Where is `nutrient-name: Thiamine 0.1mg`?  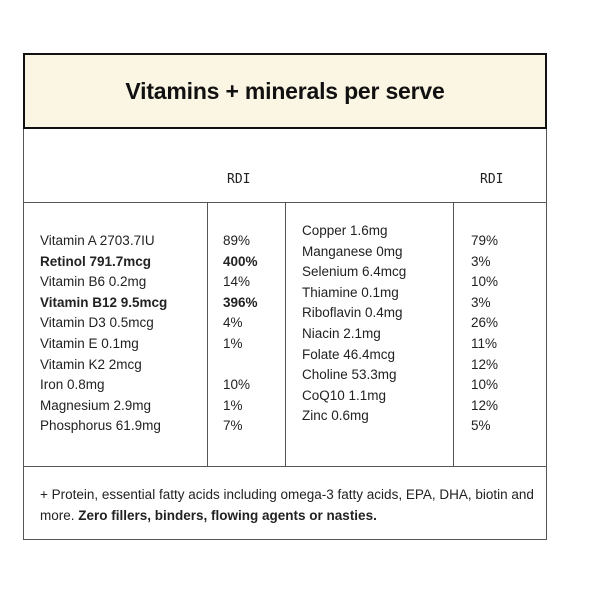 nutrient-name: Thiamine 0.1mg is located at coordinates (350, 292).